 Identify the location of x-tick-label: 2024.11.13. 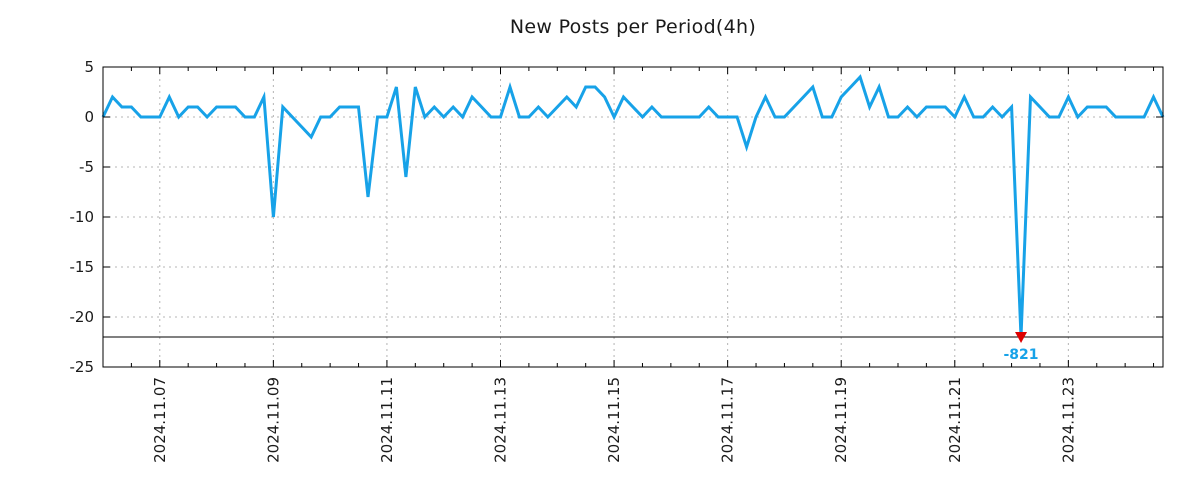
(501, 420).